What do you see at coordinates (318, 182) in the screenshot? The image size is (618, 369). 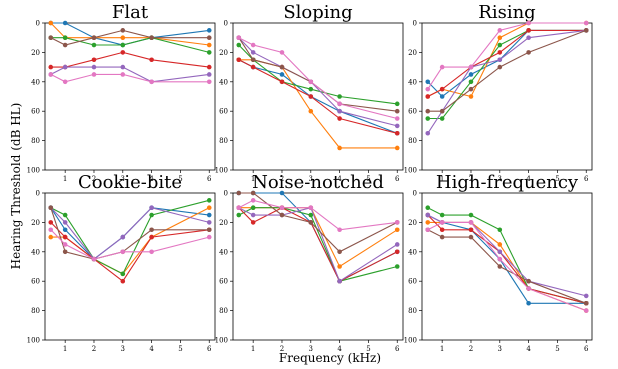 I see `panel-title: Noise-notched` at bounding box center [318, 182].